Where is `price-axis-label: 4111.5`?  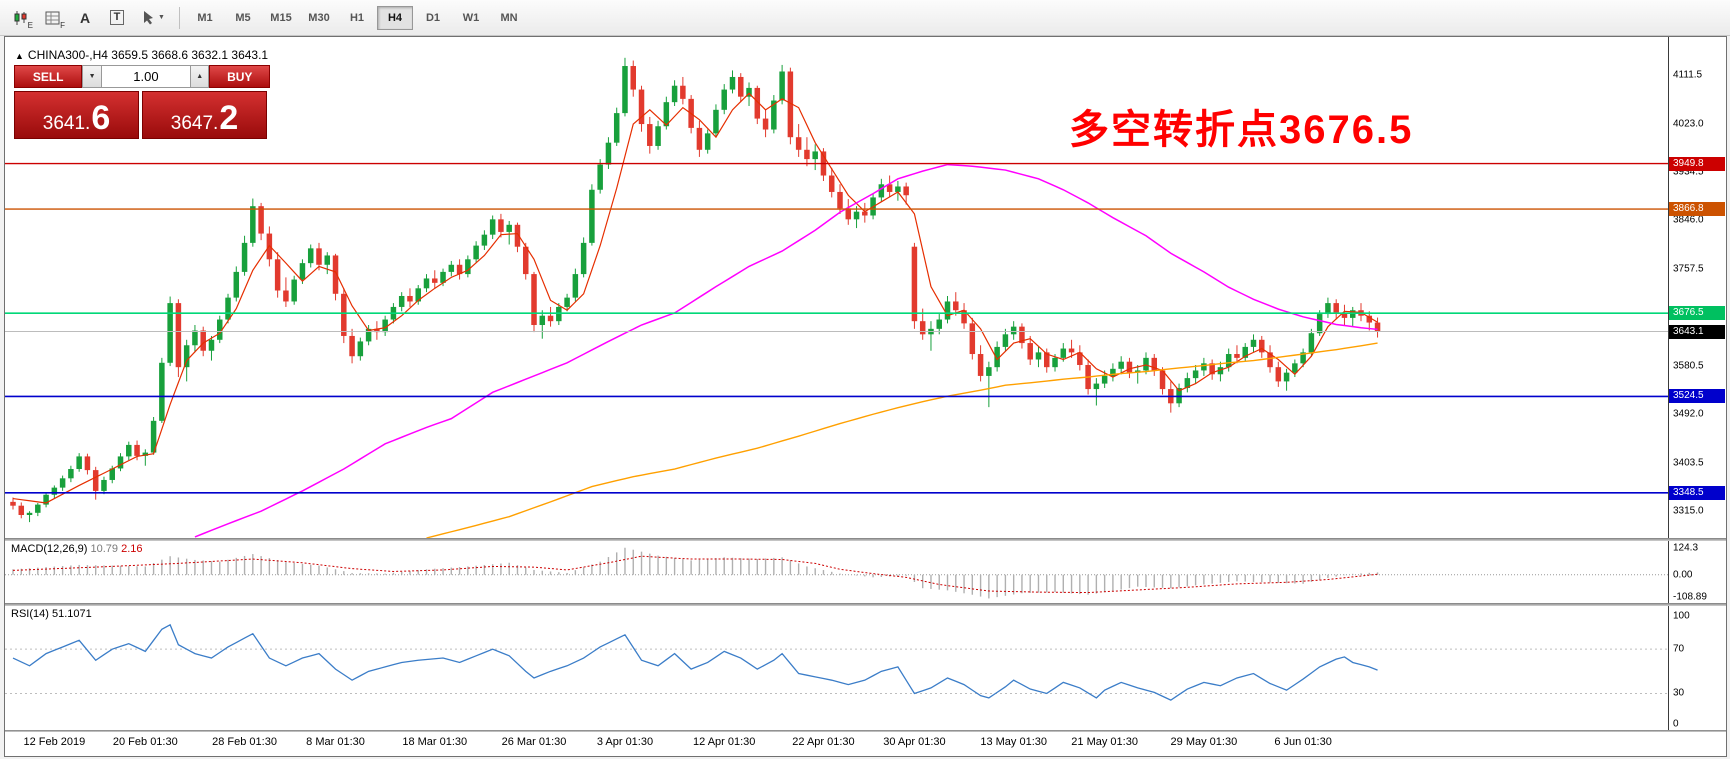
price-axis-label: 4111.5 is located at coordinates (1688, 75).